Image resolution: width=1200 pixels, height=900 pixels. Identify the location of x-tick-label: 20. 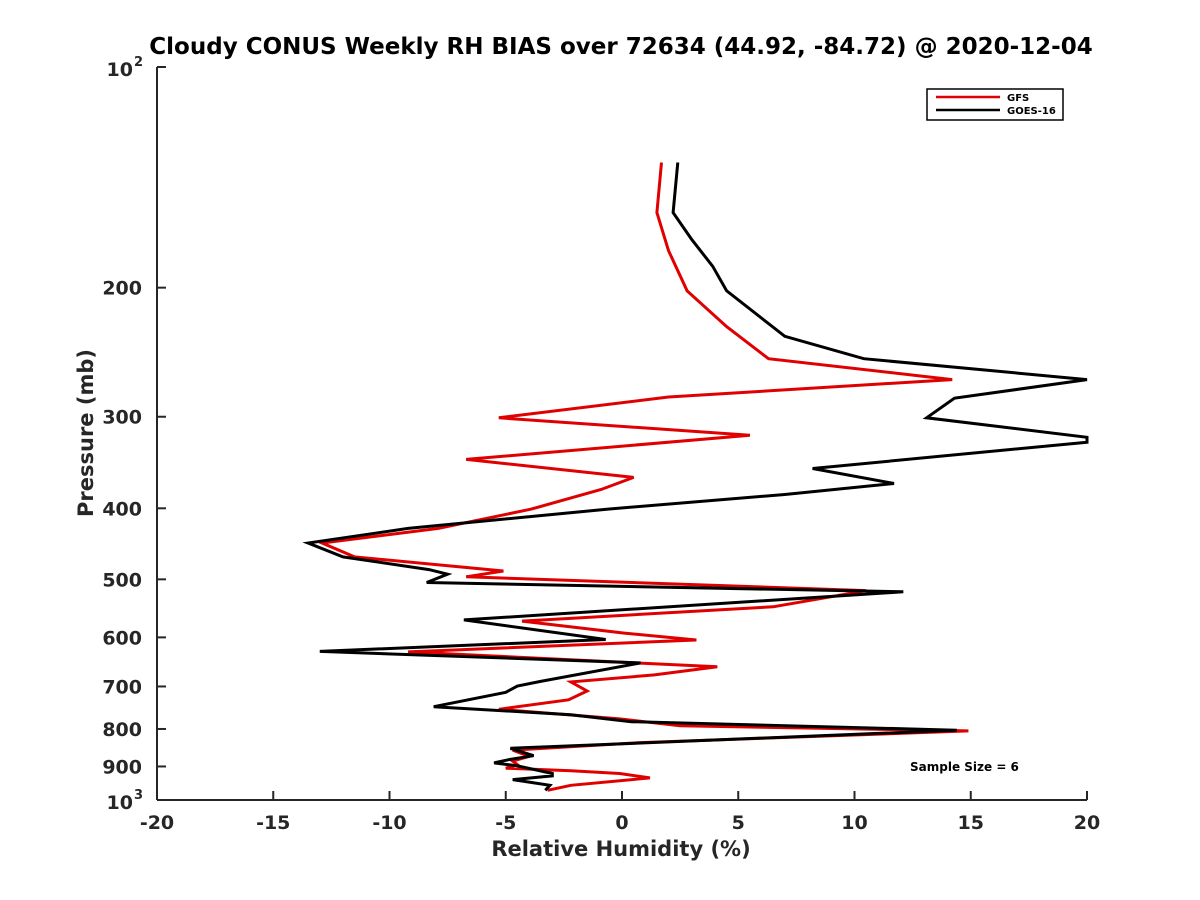
(1087, 823).